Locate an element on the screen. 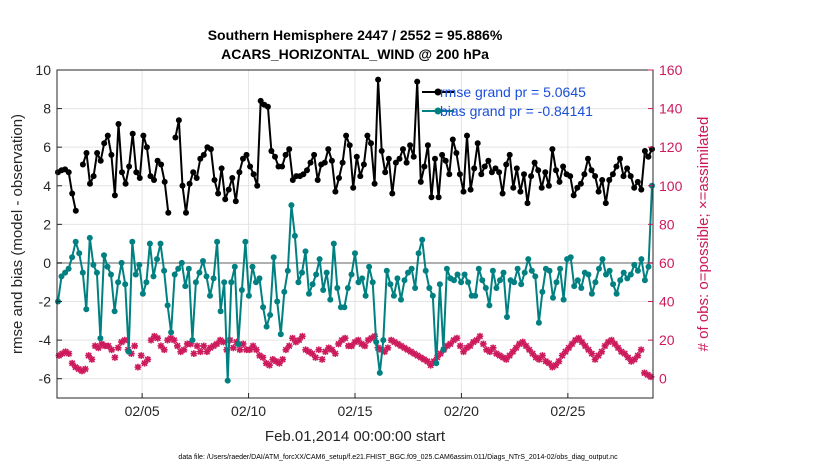 This screenshot has width=830, height=470. y-tick-label: 0 is located at coordinates (47, 263).